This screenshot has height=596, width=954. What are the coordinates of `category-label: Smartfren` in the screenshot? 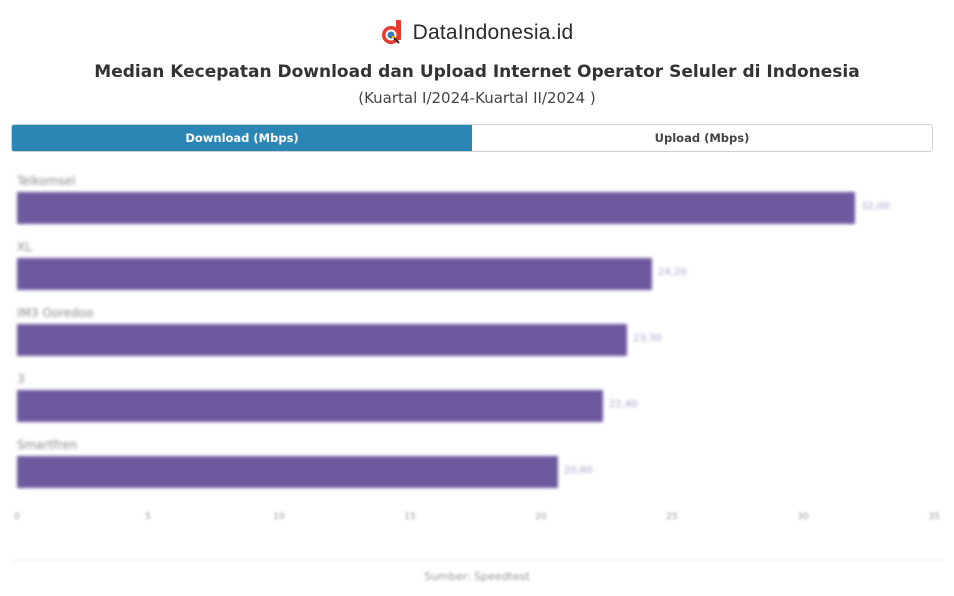 It's located at (47, 445).